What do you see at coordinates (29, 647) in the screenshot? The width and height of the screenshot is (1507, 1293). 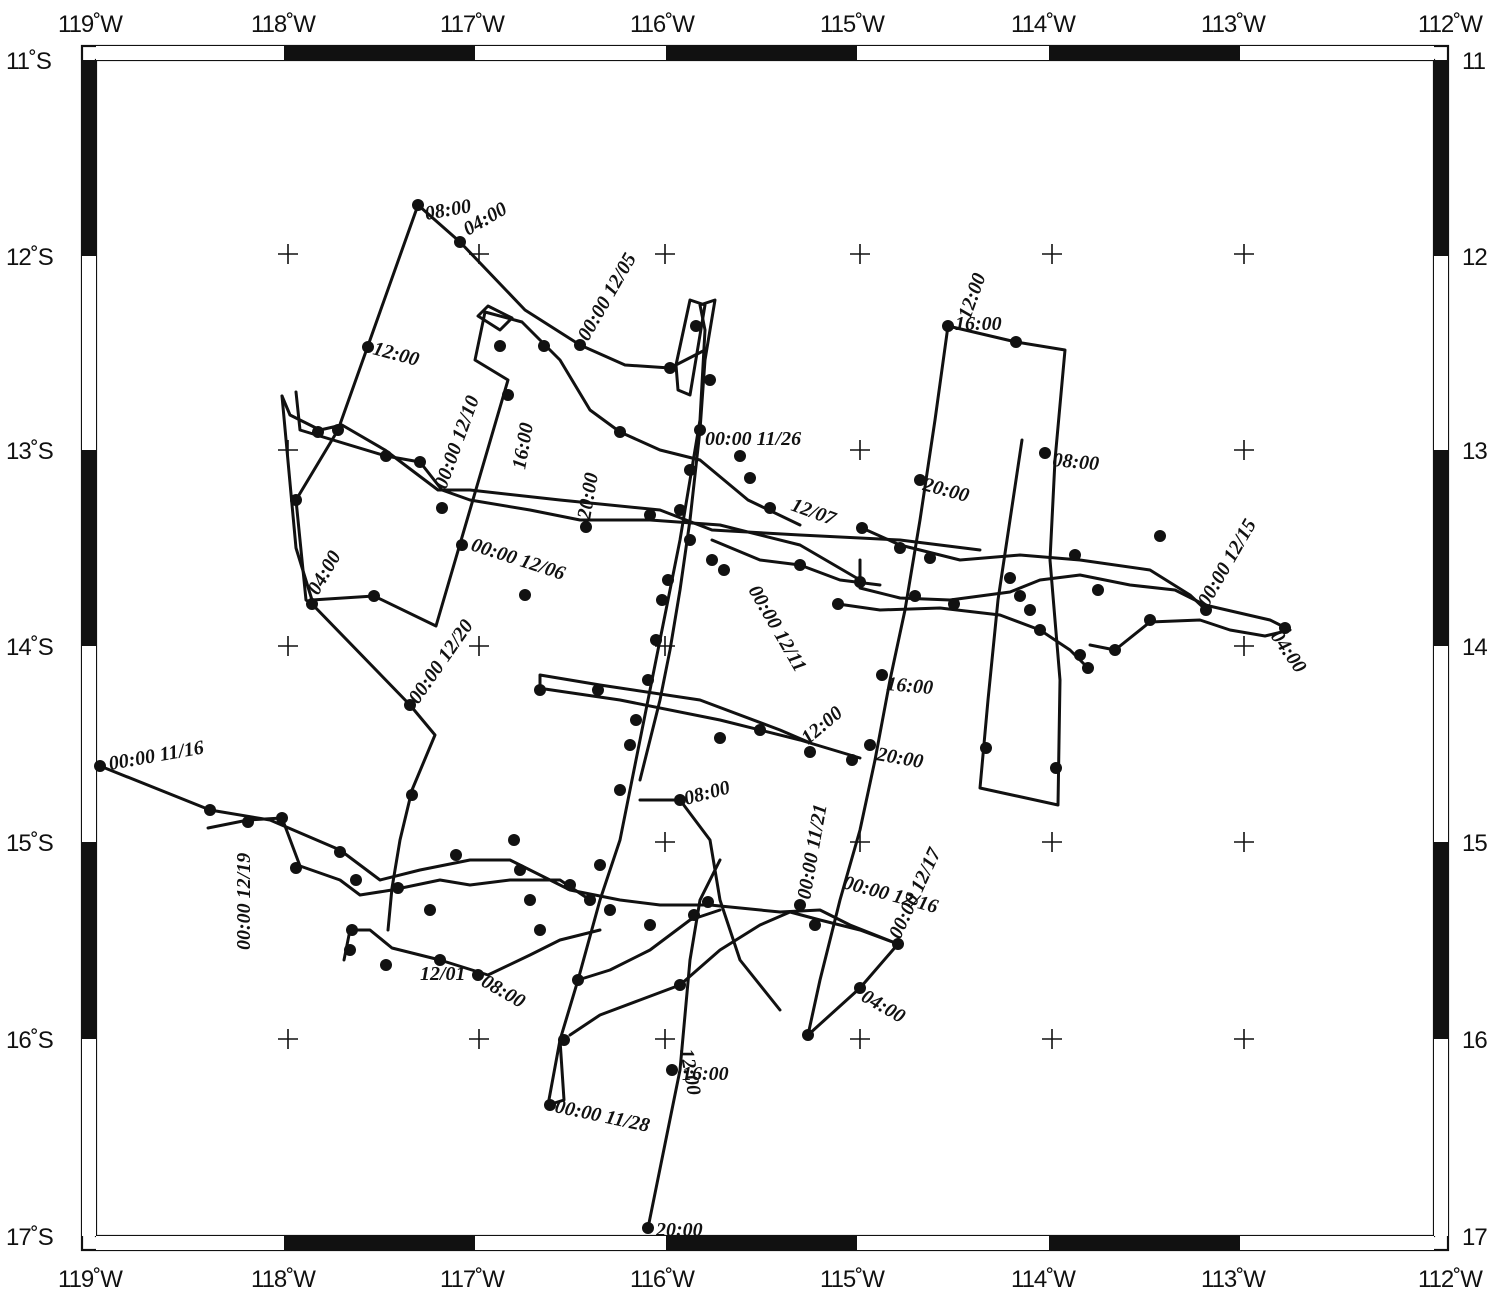 I see `lat-tick-left: 14˚S` at bounding box center [29, 647].